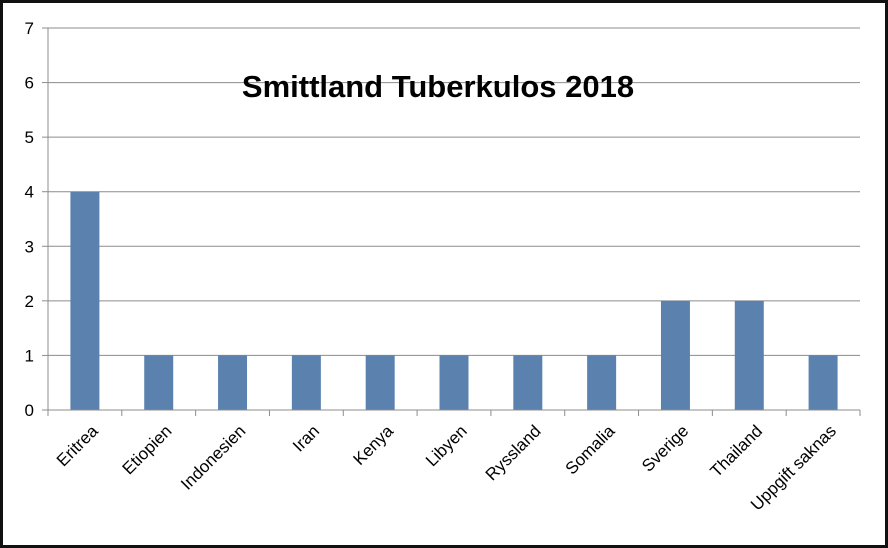  What do you see at coordinates (29, 246) in the screenshot?
I see `y-tick-label: 3` at bounding box center [29, 246].